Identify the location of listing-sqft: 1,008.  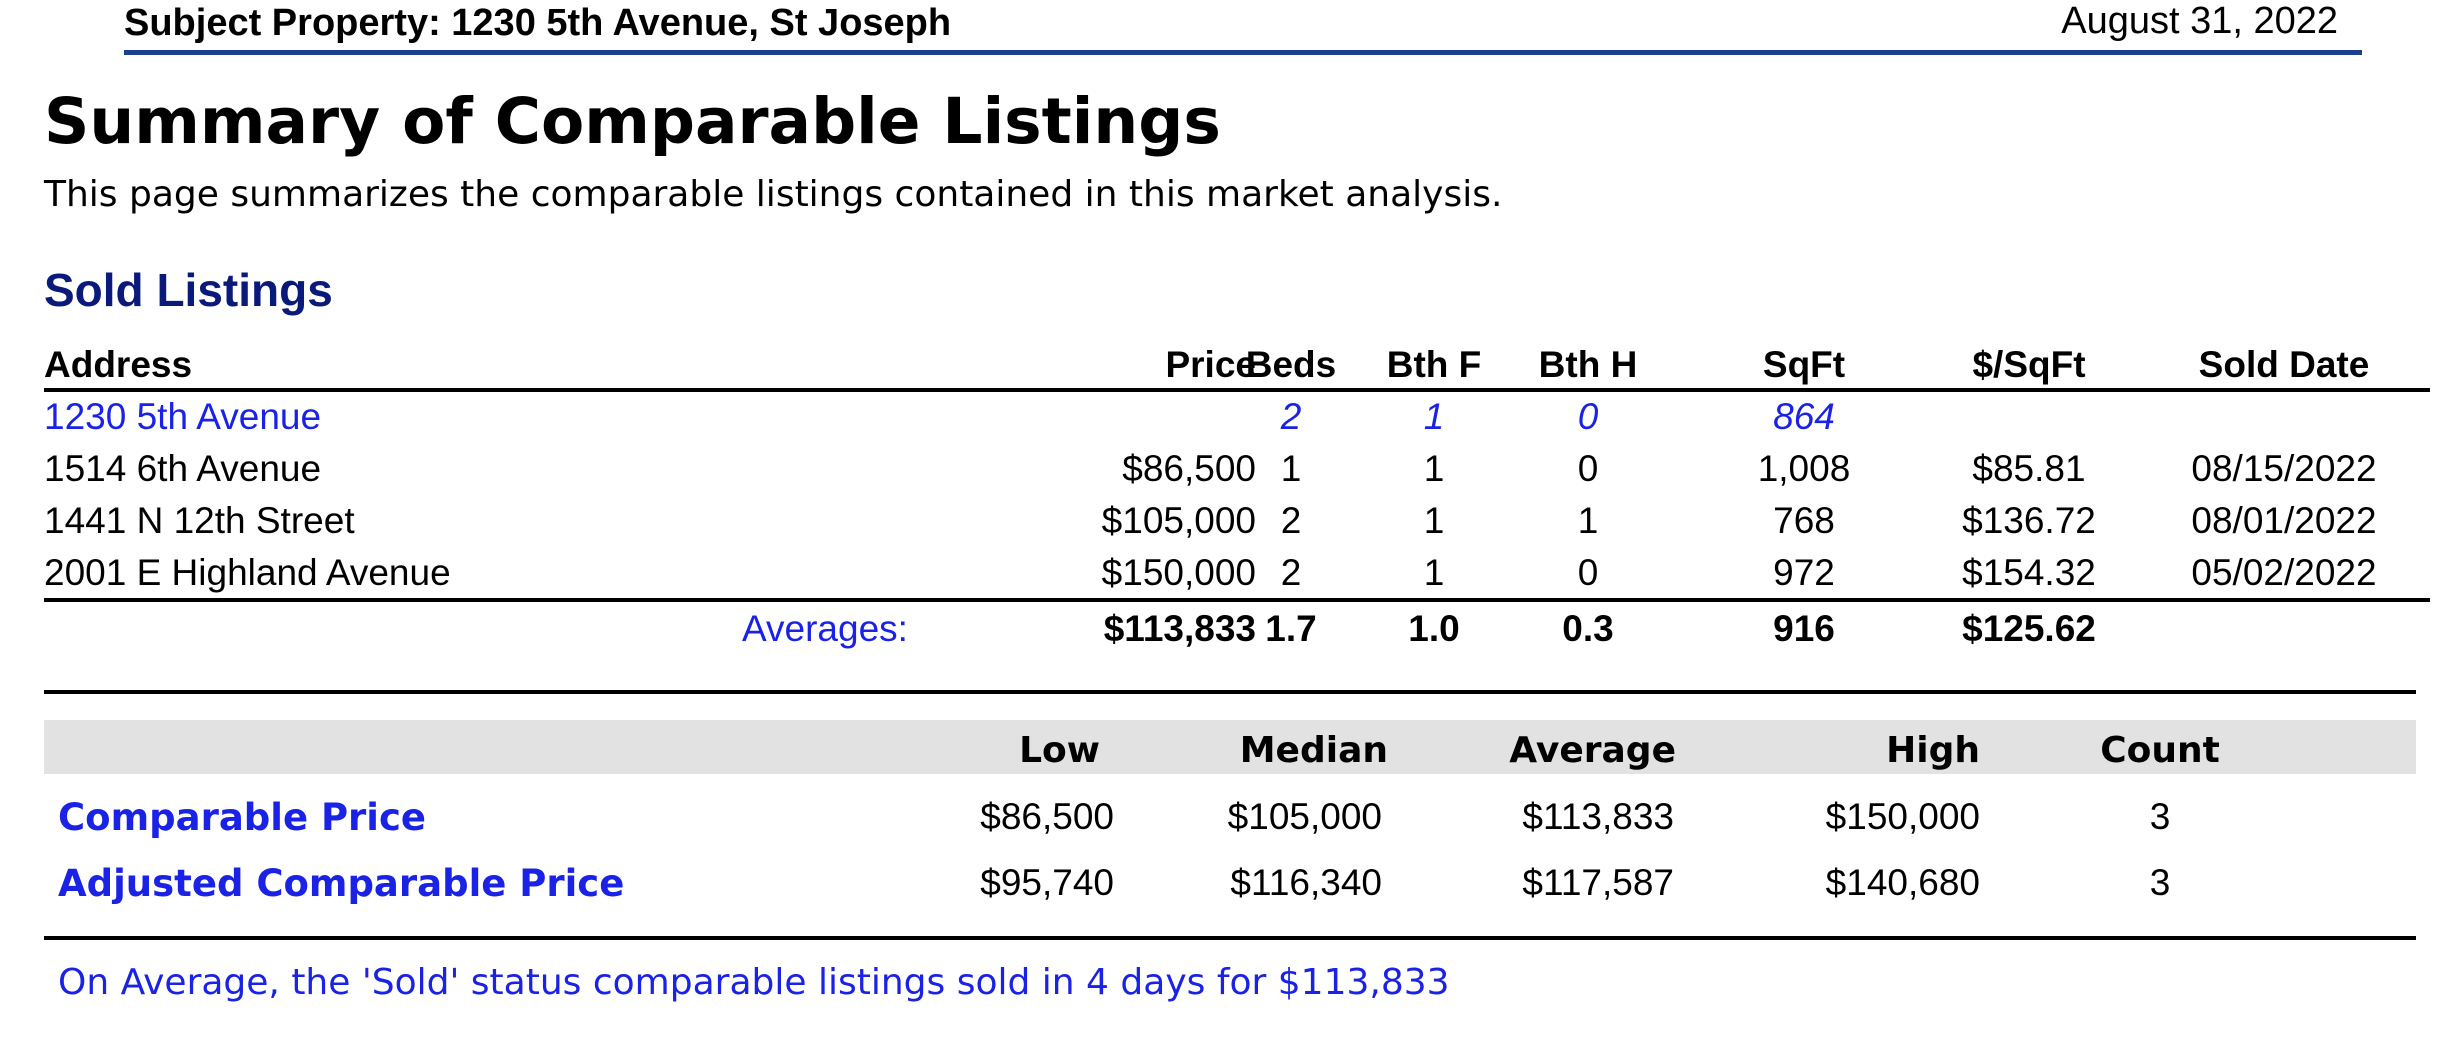
(1804, 468).